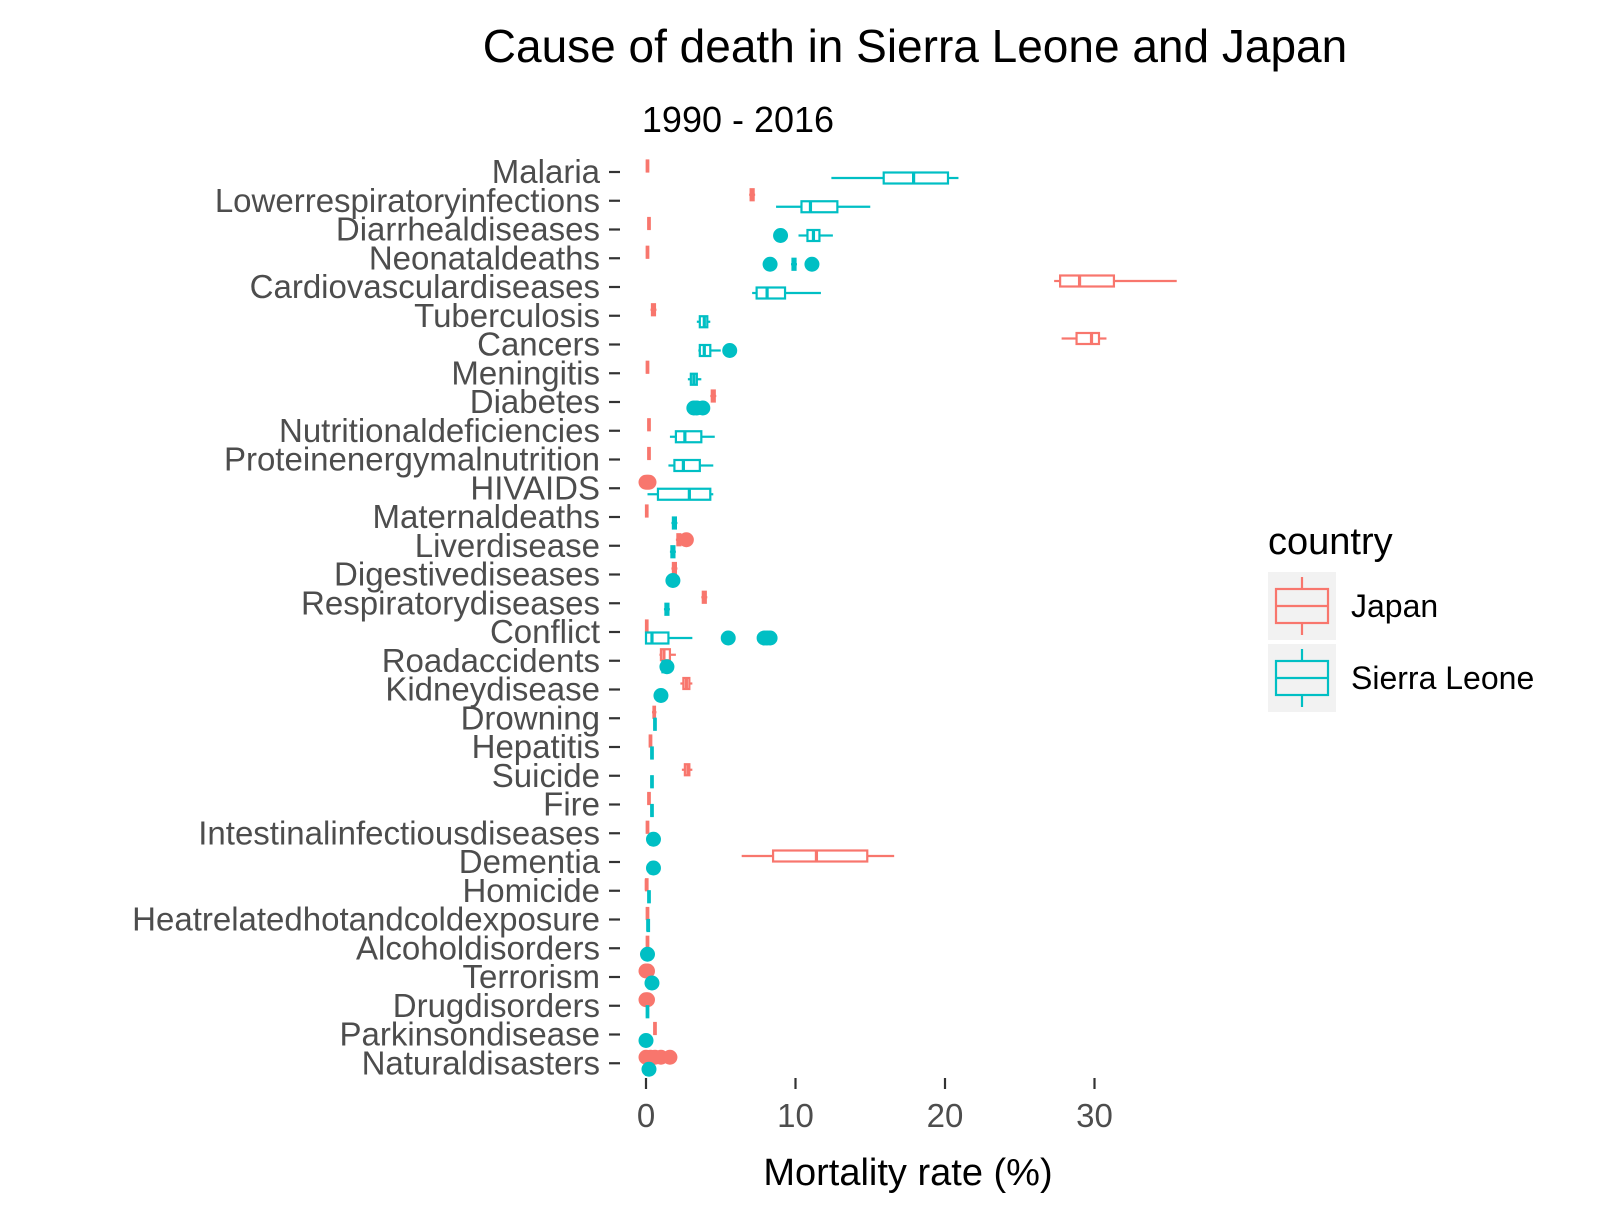 The height and width of the screenshot is (1212, 1600). I want to click on y-tick-label: Drowning, so click(530, 717).